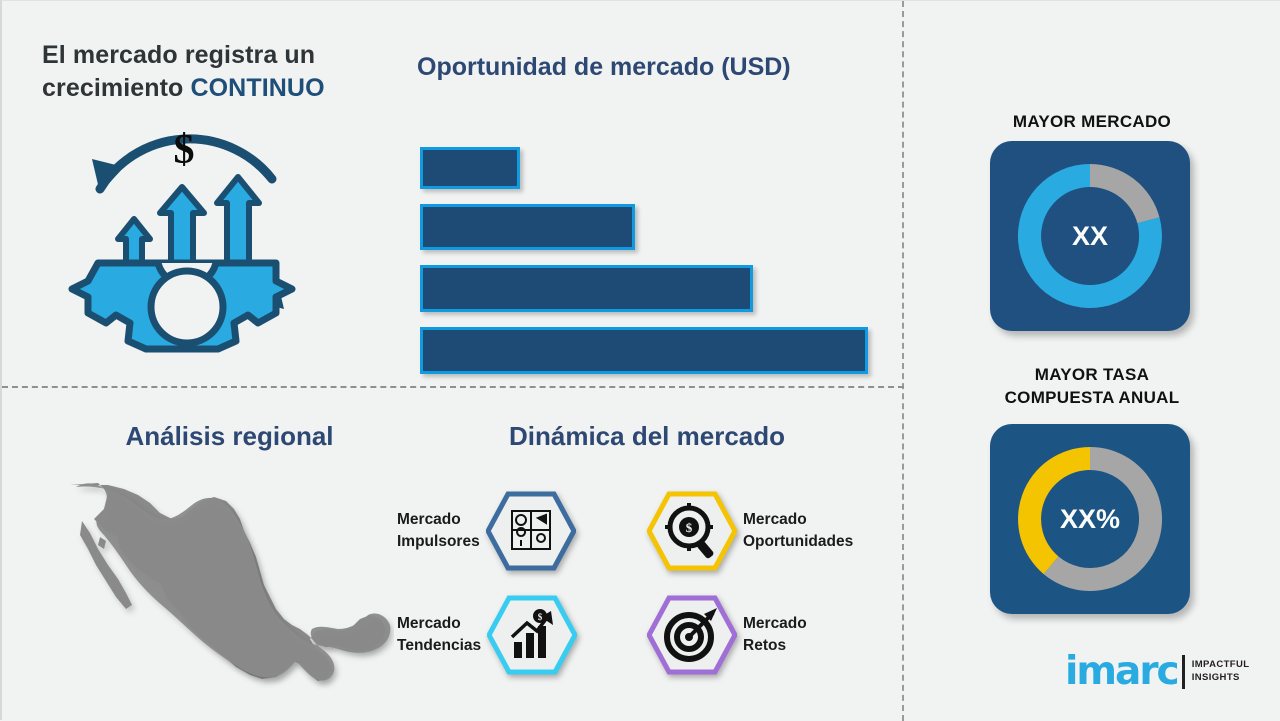 The image size is (1280, 721). Describe the element at coordinates (903, 361) in the screenshot. I see `vertical-divider` at that location.